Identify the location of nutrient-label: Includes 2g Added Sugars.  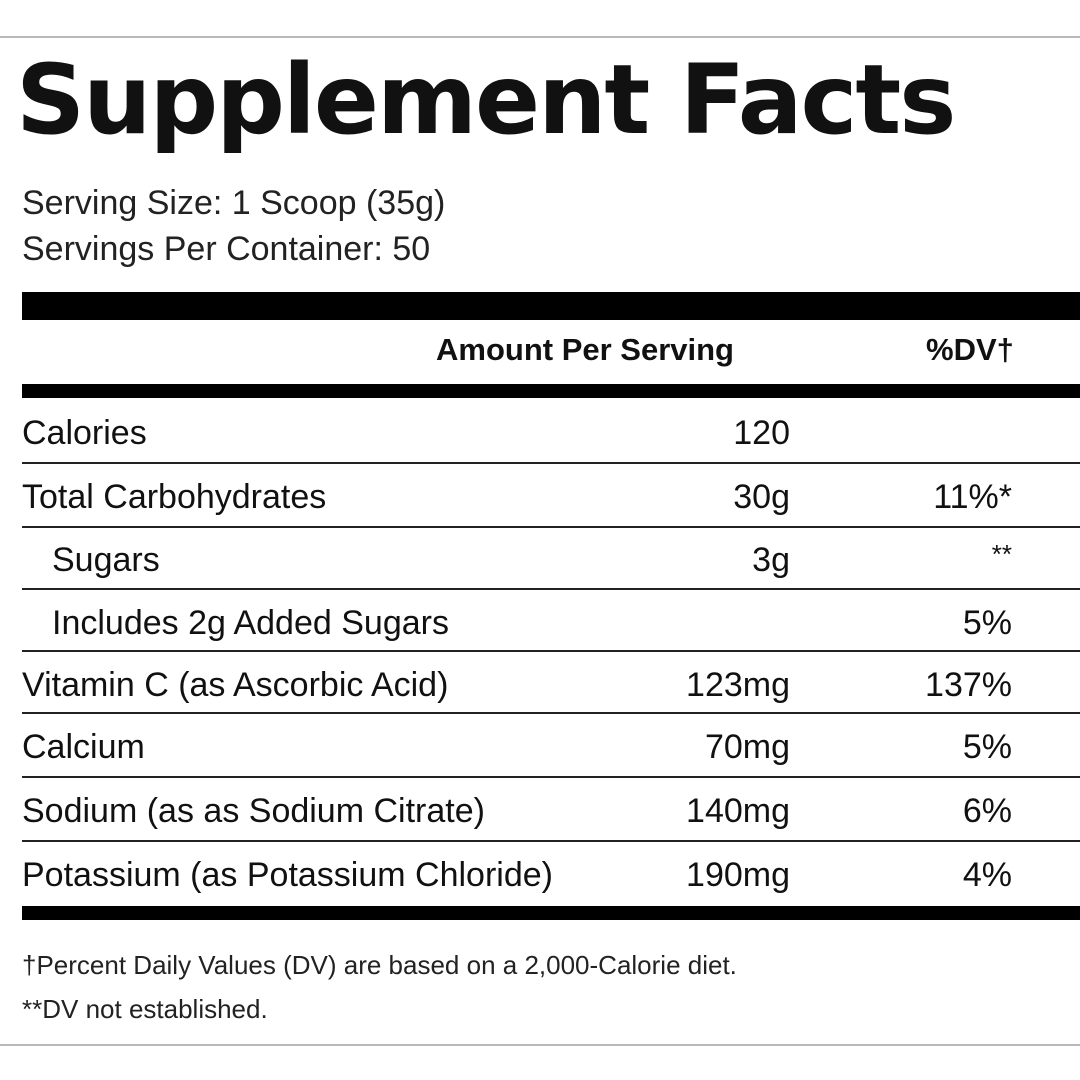
(250, 623).